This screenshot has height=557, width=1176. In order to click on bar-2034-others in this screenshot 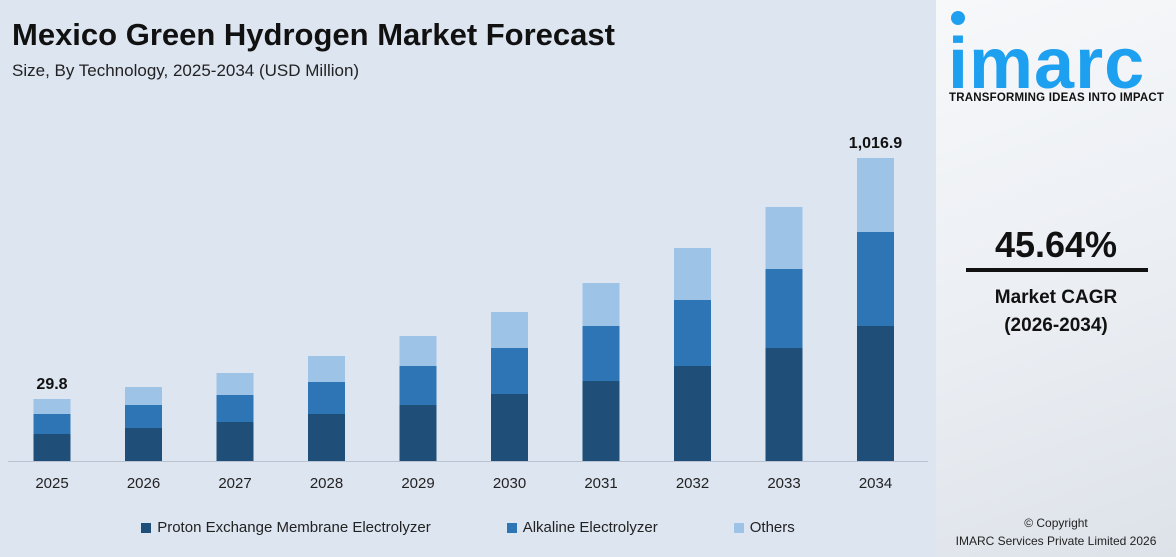, I will do `click(875, 195)`.